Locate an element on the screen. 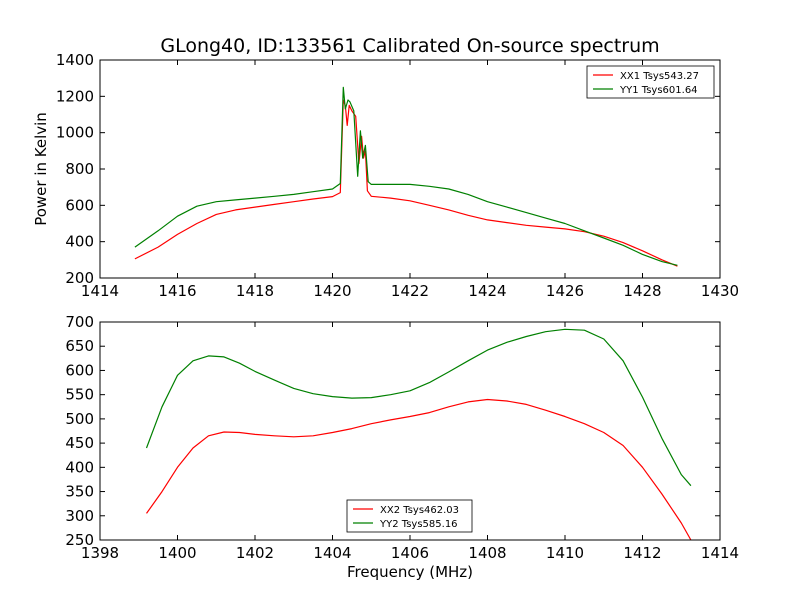  bottom-legend-box is located at coordinates (409, 516).